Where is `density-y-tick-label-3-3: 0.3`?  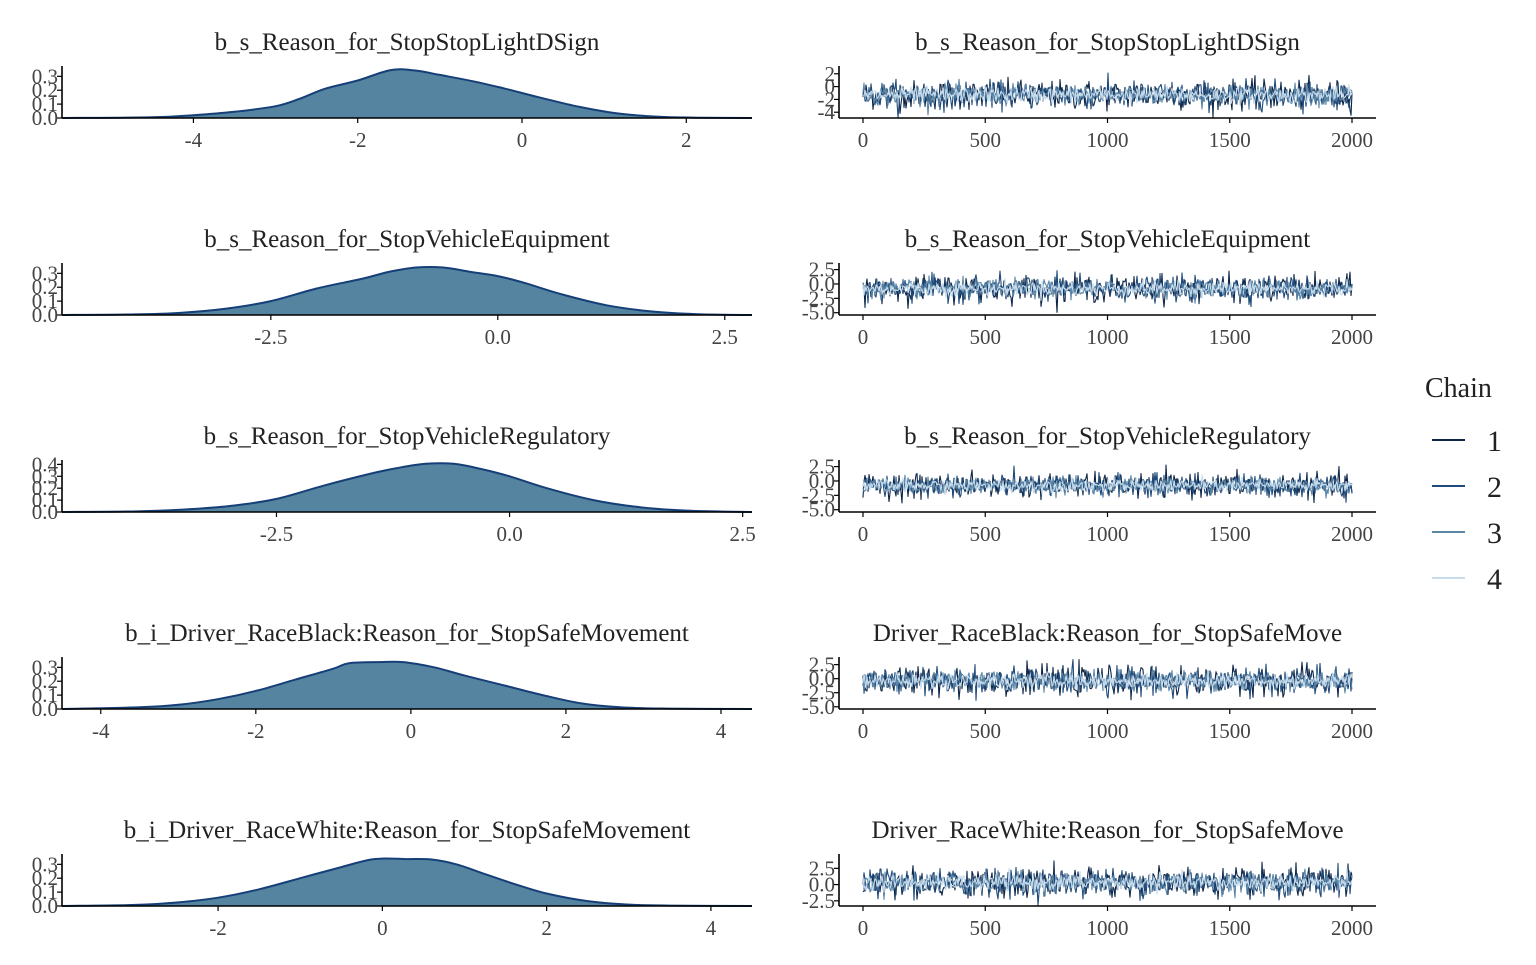 density-y-tick-label-3-3: 0.3 is located at coordinates (45, 476).